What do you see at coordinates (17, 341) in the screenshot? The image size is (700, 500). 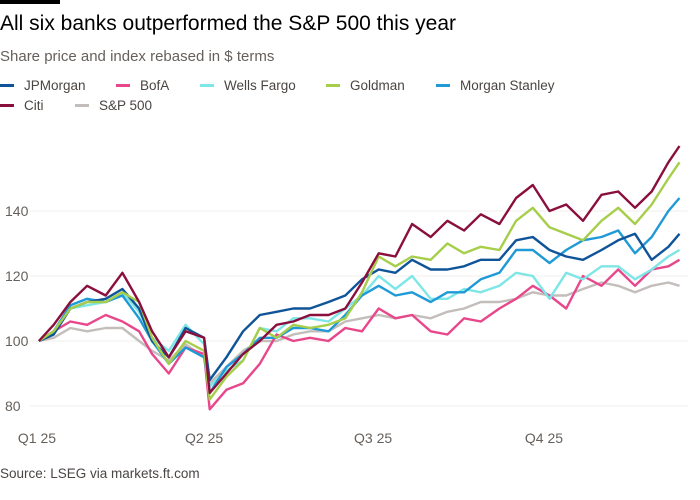 I see `y-tick-label: 100` at bounding box center [17, 341].